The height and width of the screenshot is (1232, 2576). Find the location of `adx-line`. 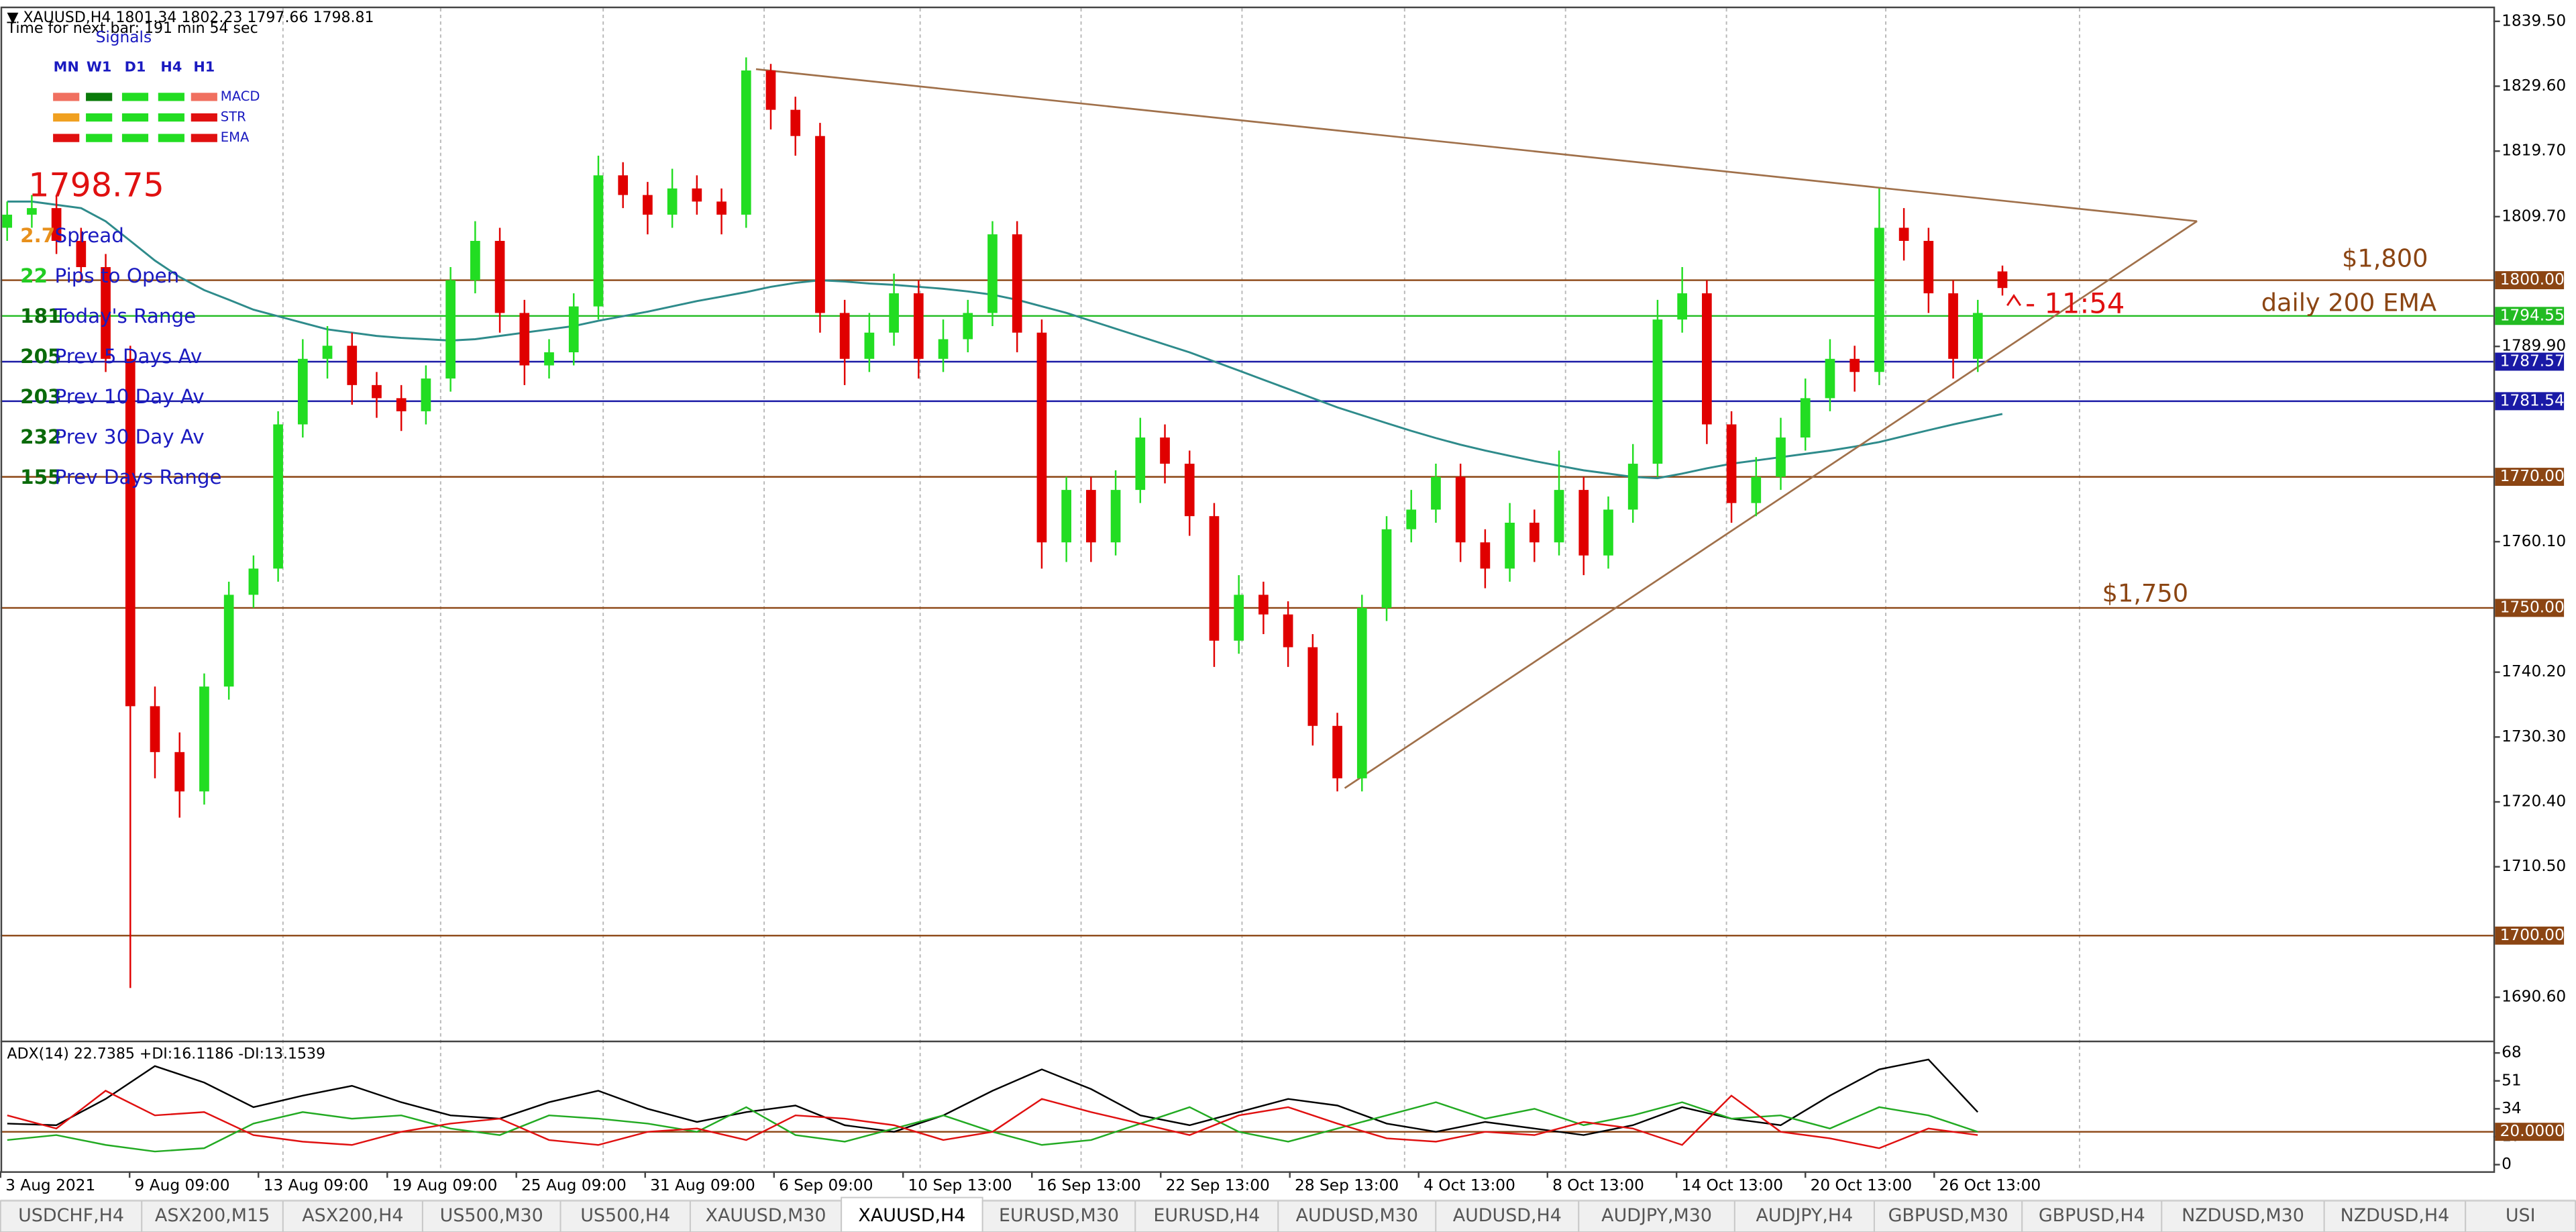

adx-line is located at coordinates (992, 1119).